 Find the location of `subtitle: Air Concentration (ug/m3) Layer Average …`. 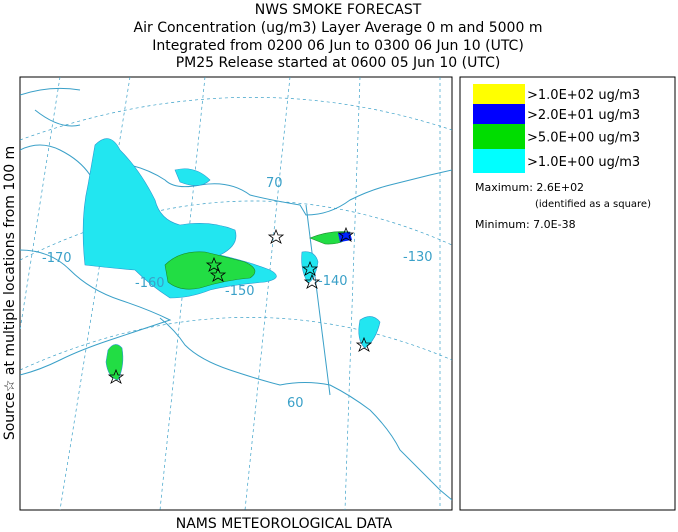

subtitle: Air Concentration (ug/m3) Layer Average … is located at coordinates (338, 28).